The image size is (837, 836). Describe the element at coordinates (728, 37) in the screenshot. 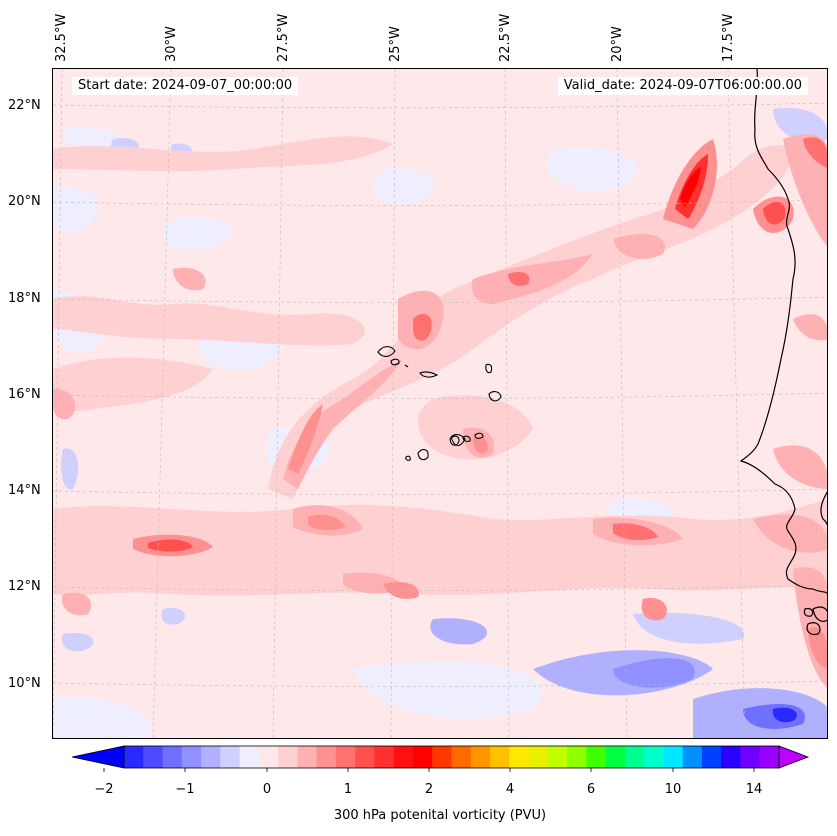

I see `longitude-label: 17.5°W` at that location.